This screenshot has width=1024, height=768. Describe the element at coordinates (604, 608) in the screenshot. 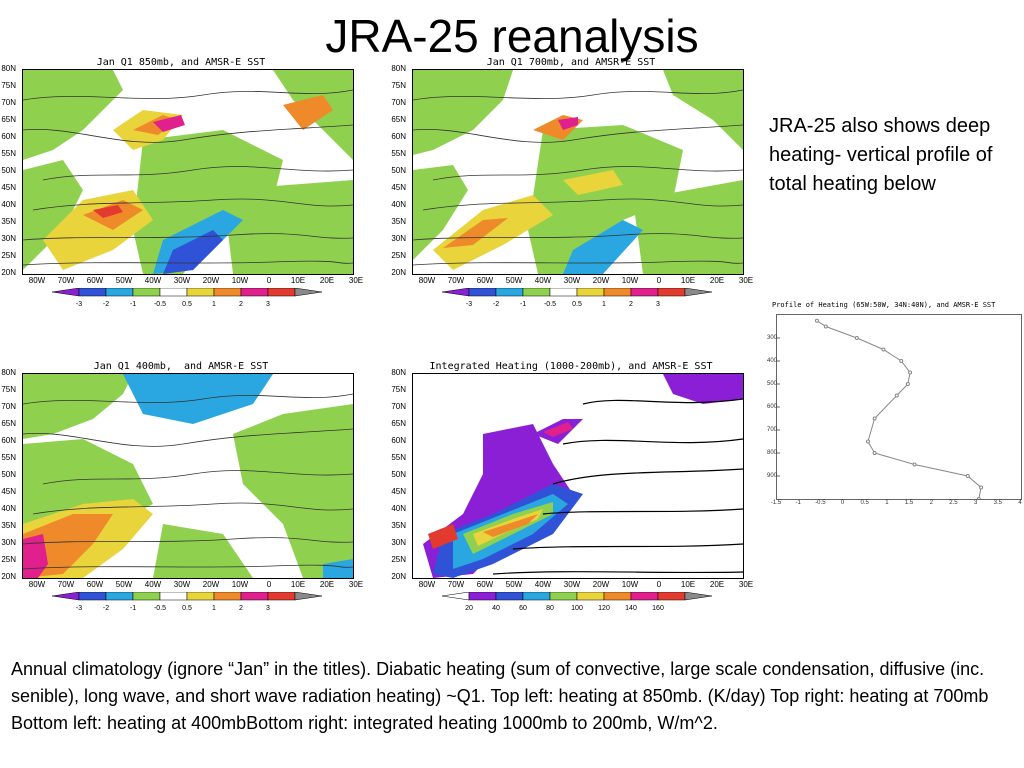

I see `colorbar-tick-label: 120` at that location.